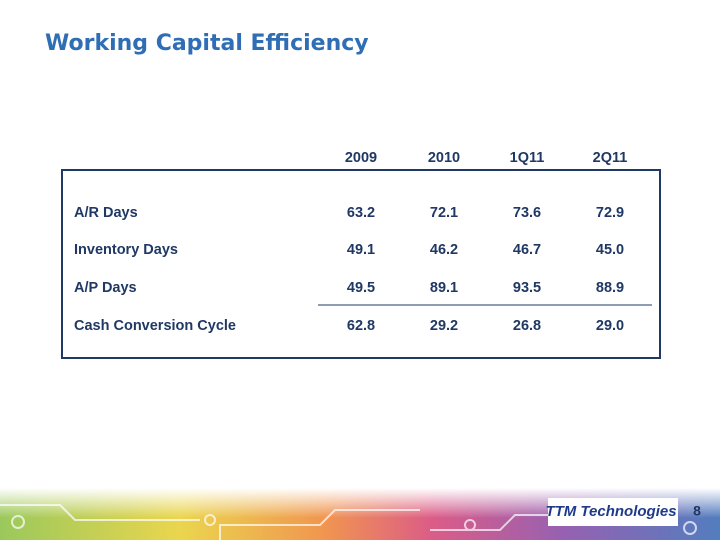 This screenshot has width=720, height=540. What do you see at coordinates (527, 213) in the screenshot?
I see `cell-value: 73.6` at bounding box center [527, 213].